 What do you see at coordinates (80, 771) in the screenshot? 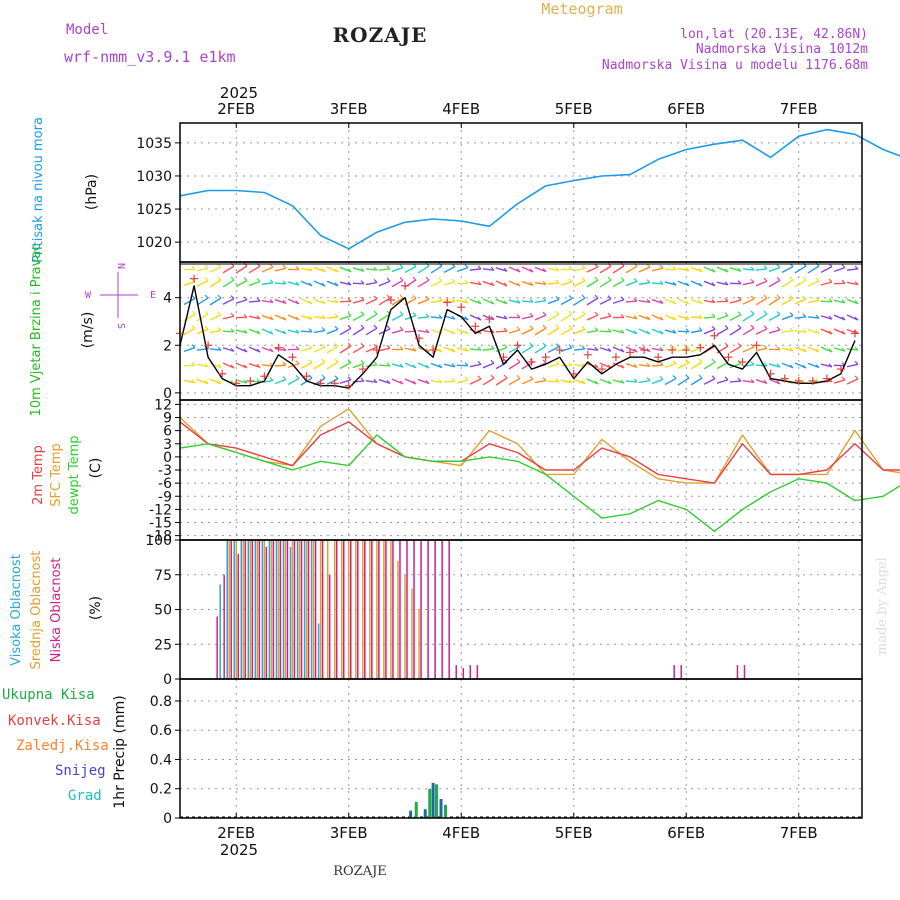
I see `legend-snijeg: Snijeg` at bounding box center [80, 771].